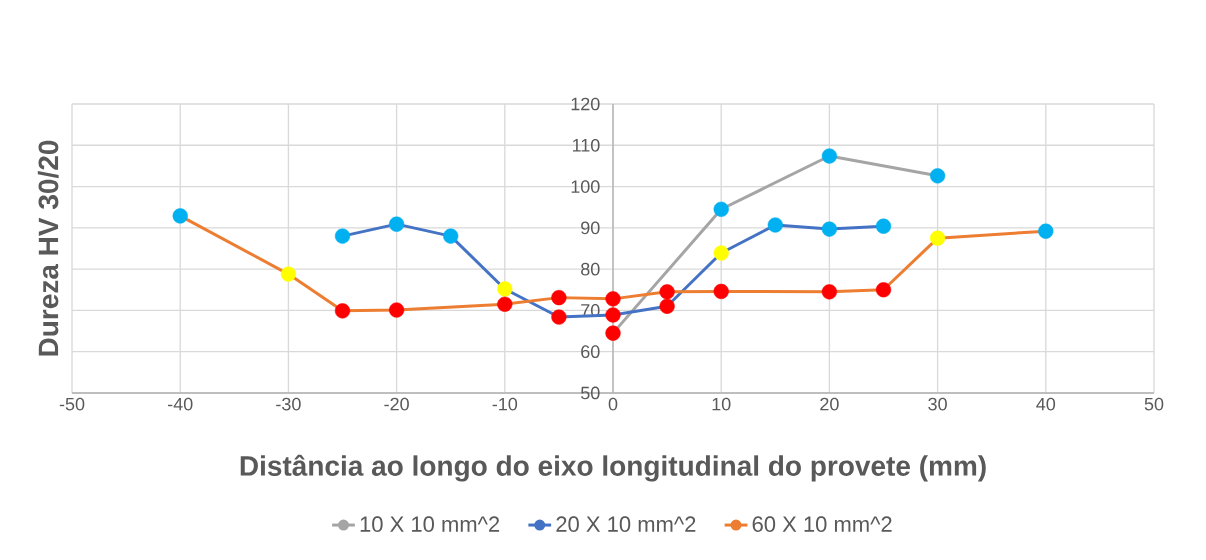 This screenshot has height=560, width=1206. Describe the element at coordinates (180, 404) in the screenshot. I see `x-tick-label: -40` at that location.